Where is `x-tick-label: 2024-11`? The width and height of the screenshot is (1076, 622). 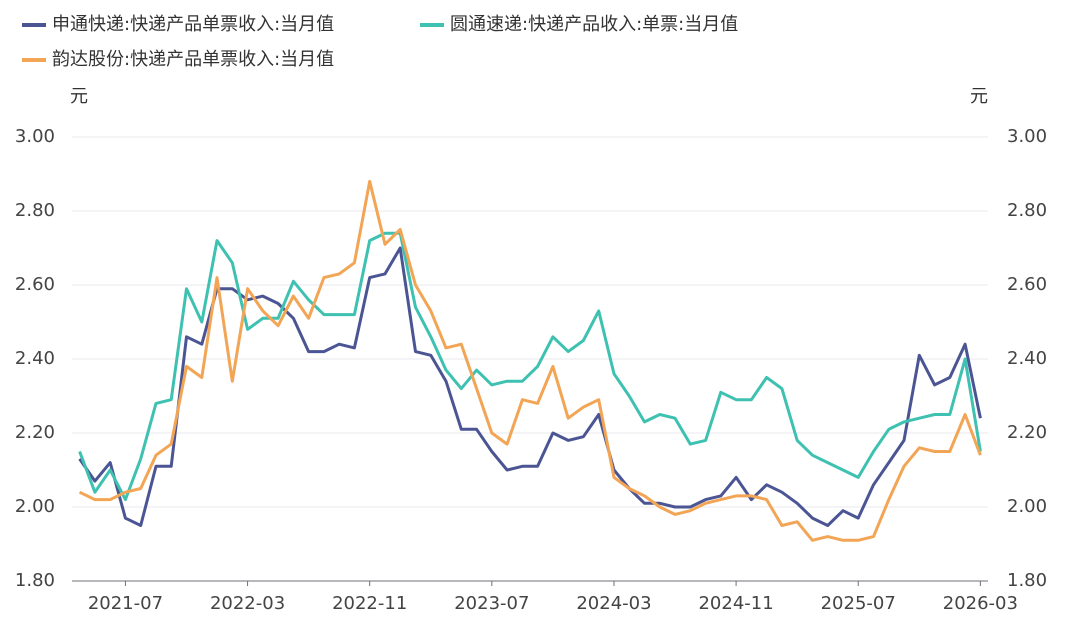 x-tick-label: 2024-11 is located at coordinates (735, 603).